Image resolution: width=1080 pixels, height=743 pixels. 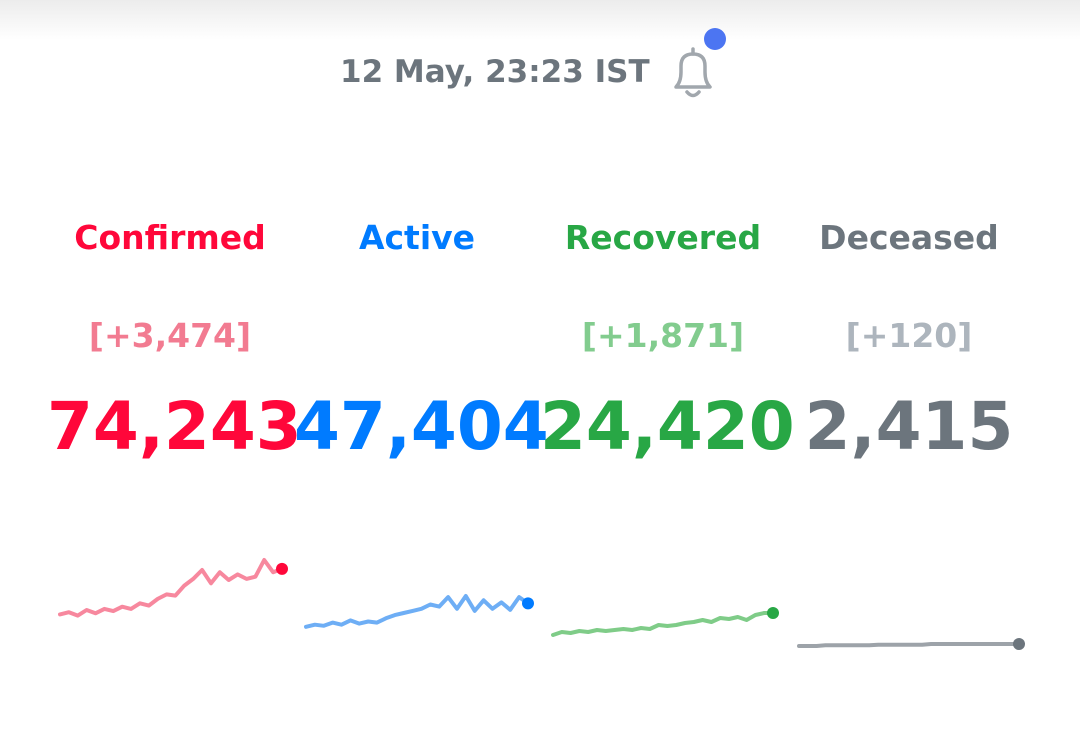 I want to click on deceased-label: Deceased, so click(x=909, y=237).